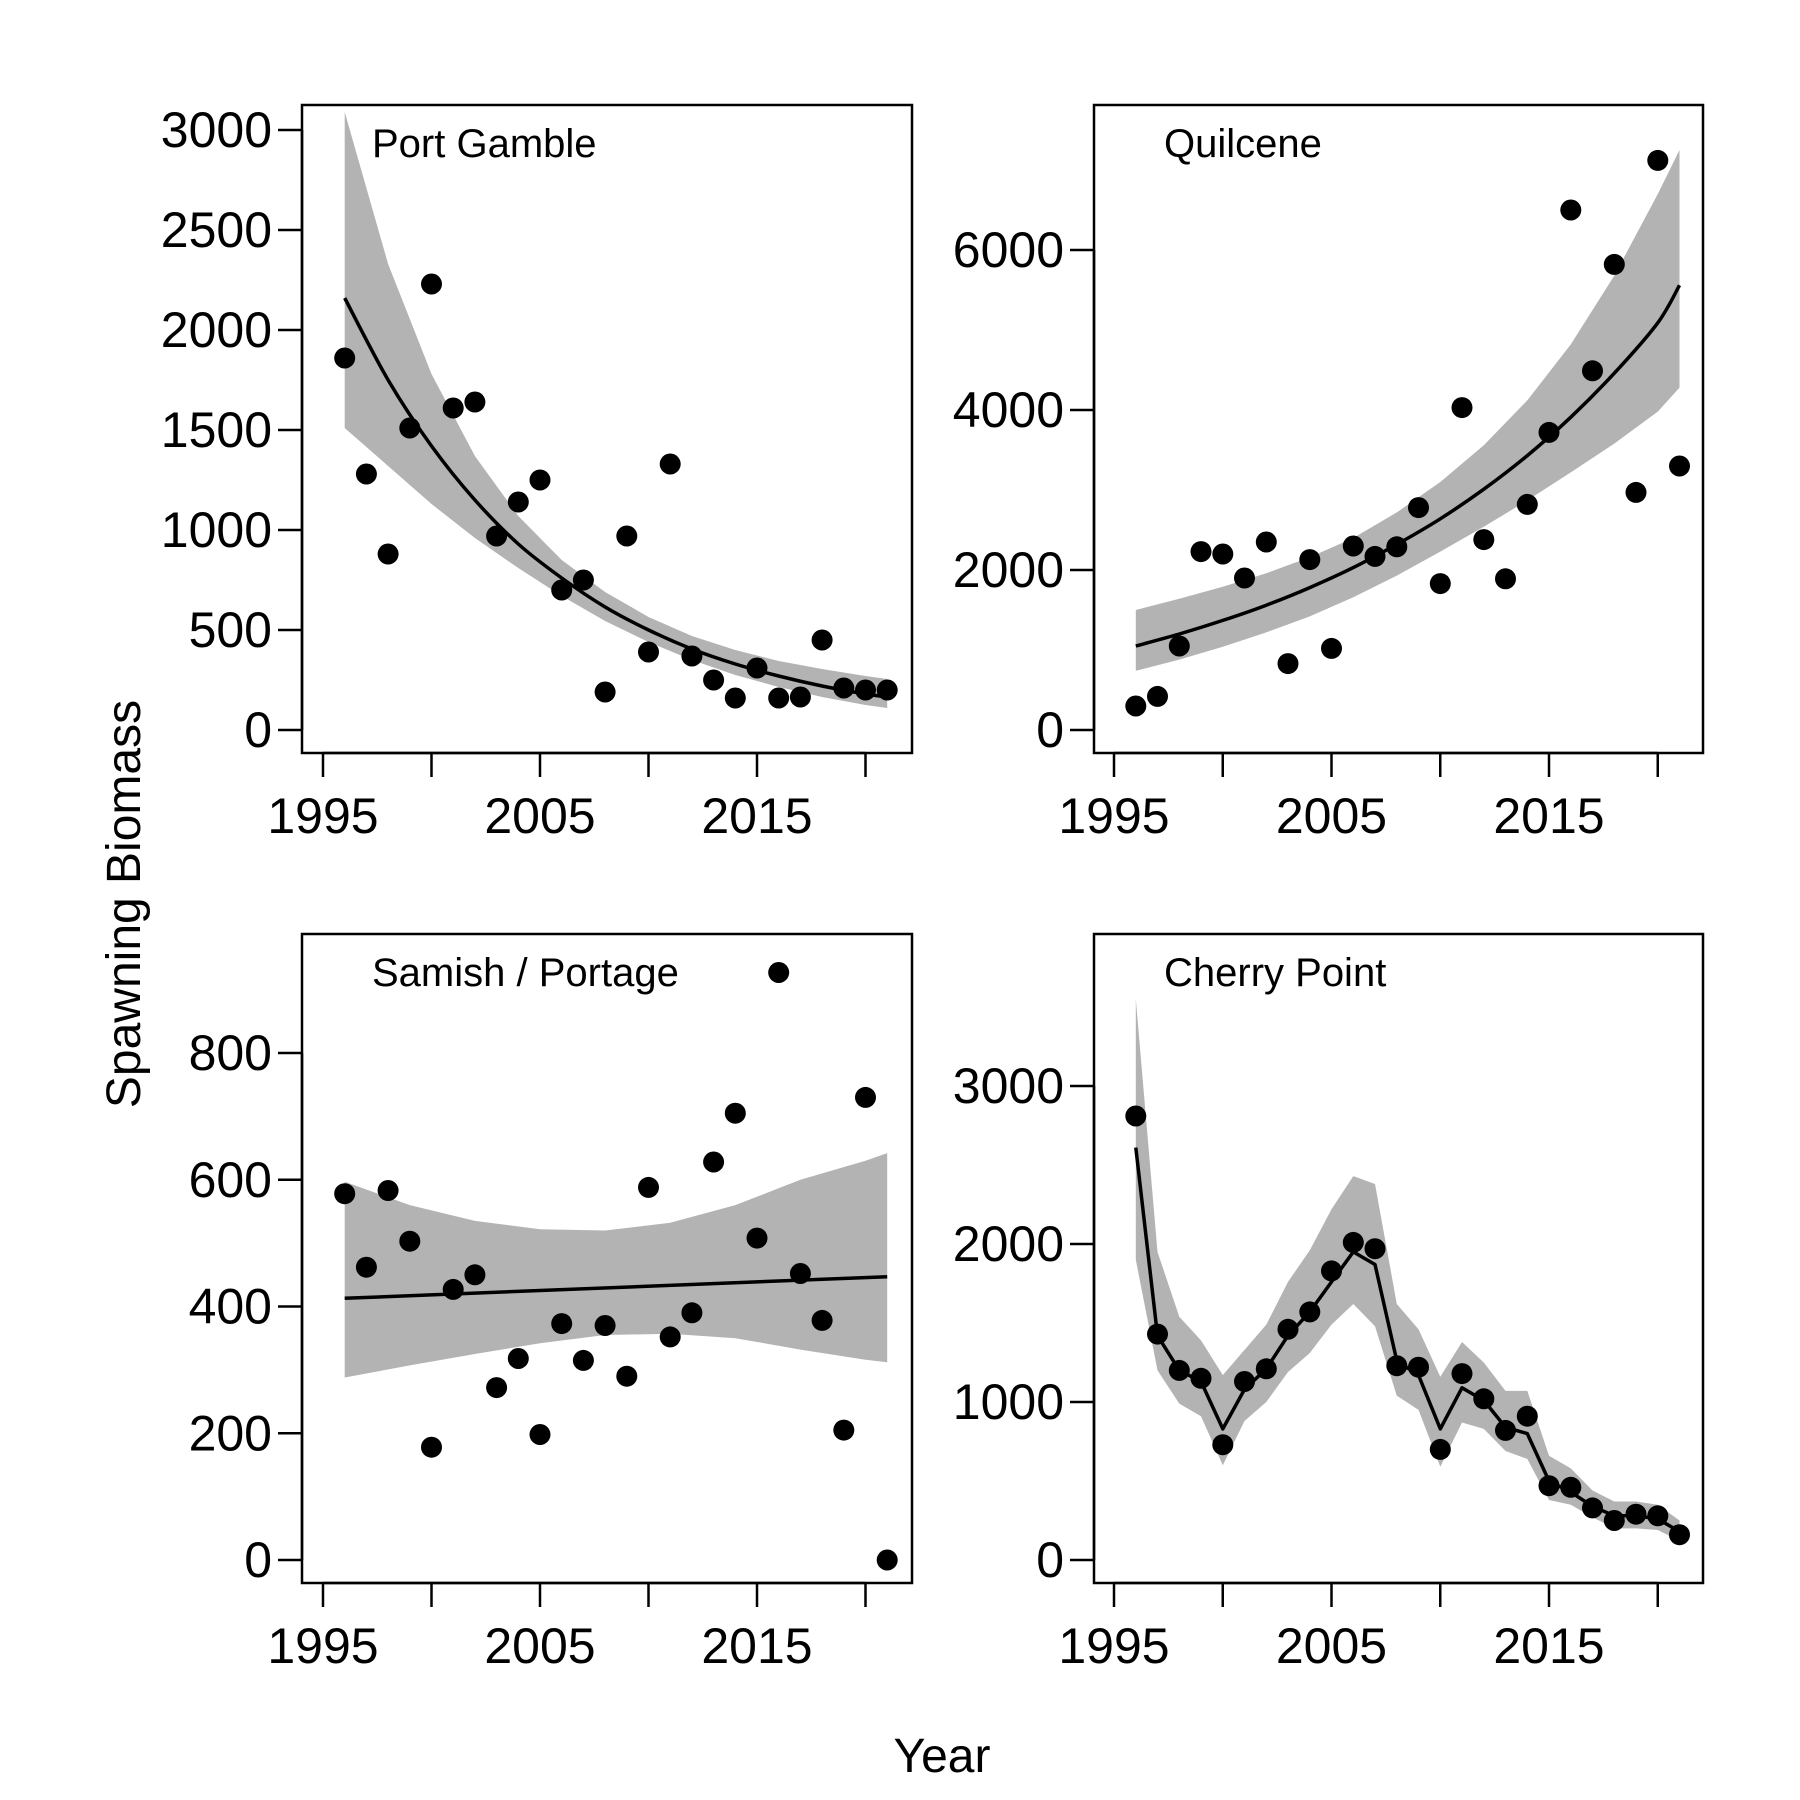  I want to click on y-tick-label: 3000, so click(216, 130).